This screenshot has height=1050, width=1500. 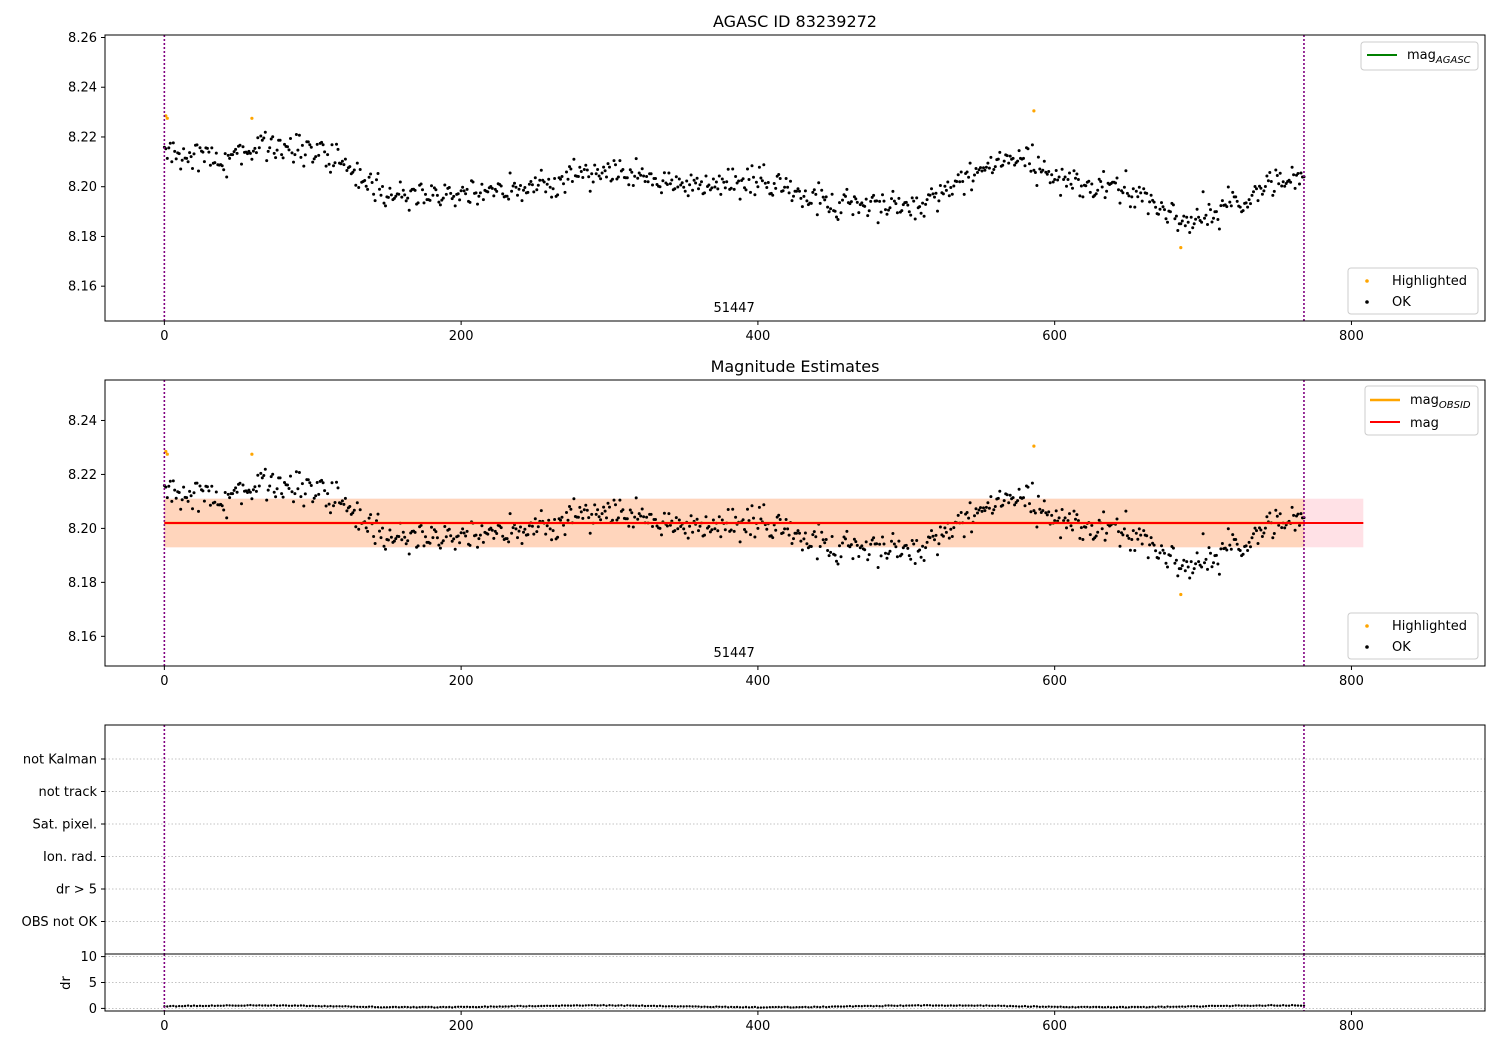 I want to click on y-tick-label: 8.22, so click(x=82, y=137).